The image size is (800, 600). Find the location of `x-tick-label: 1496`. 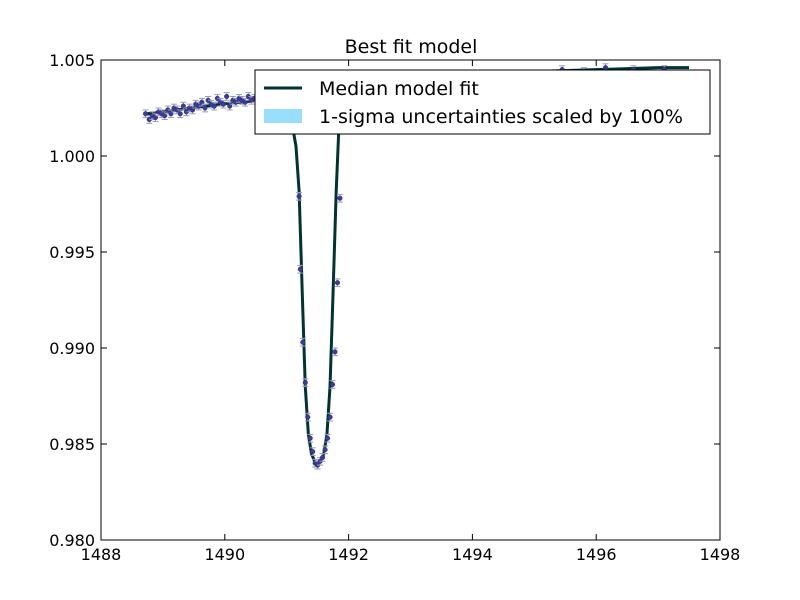

x-tick-label: 1496 is located at coordinates (596, 554).